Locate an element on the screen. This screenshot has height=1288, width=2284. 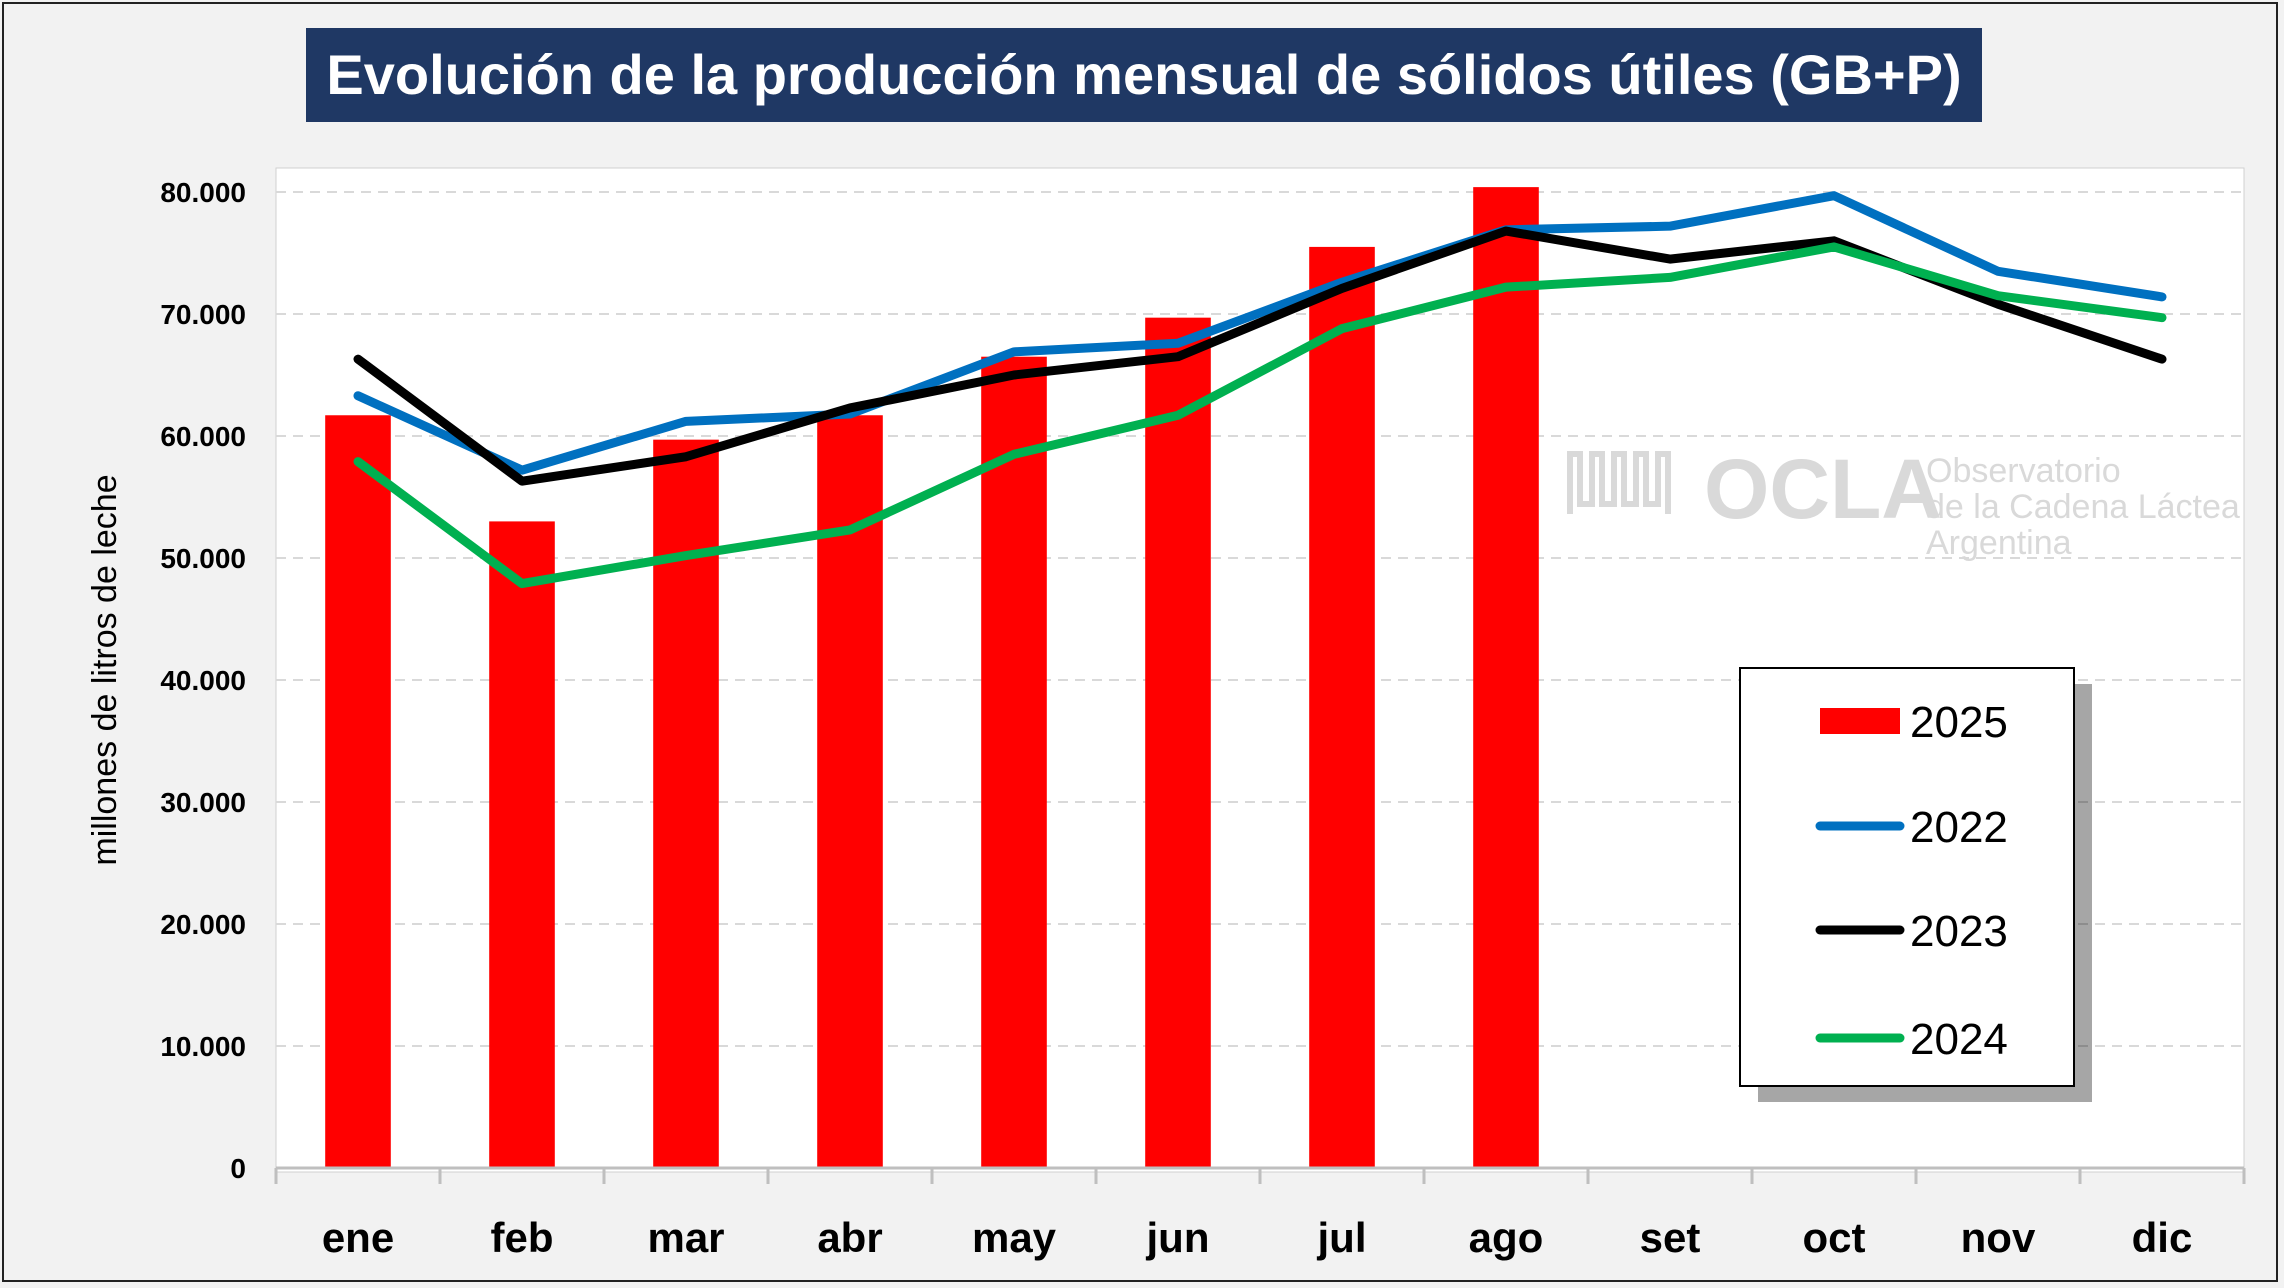
x-tick-label: abr is located at coordinates (849, 1237).